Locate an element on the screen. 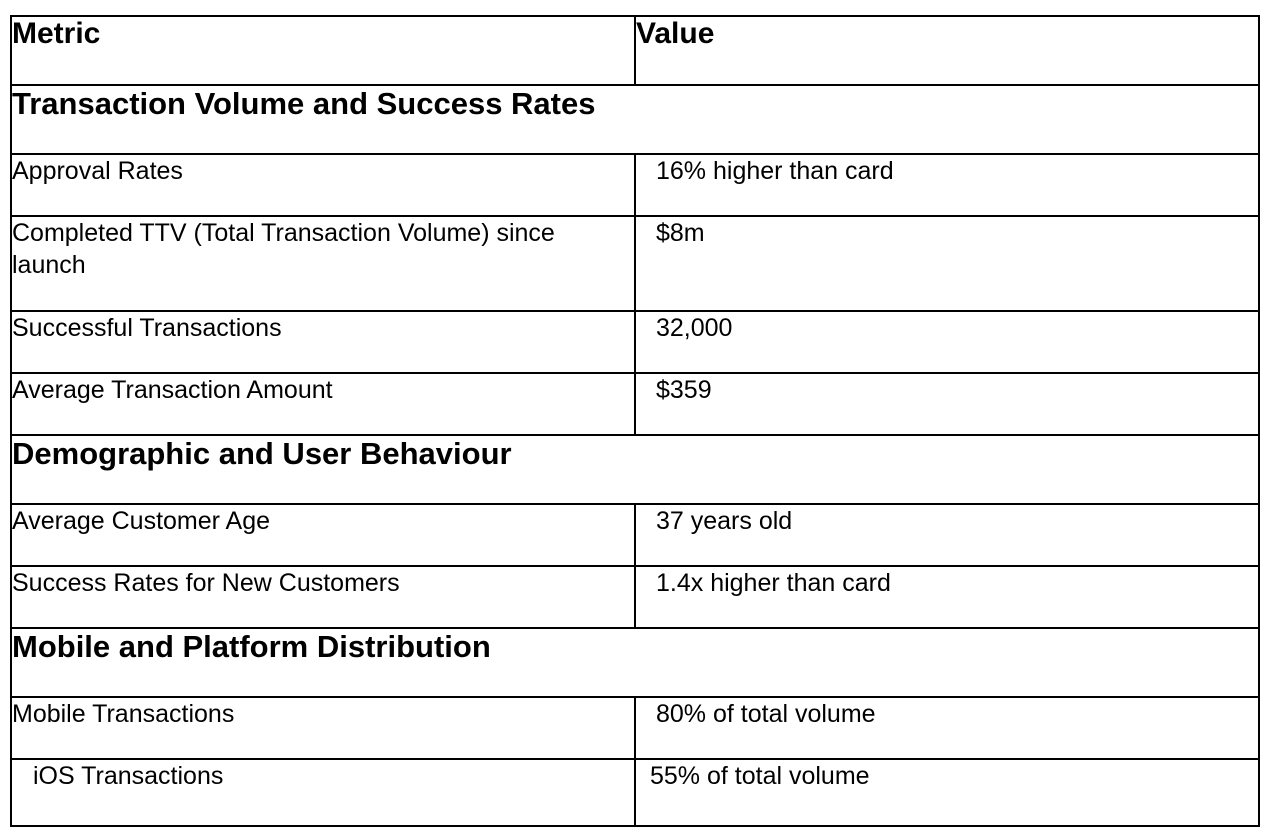  value-cell: 80% of total volume is located at coordinates (947, 728).